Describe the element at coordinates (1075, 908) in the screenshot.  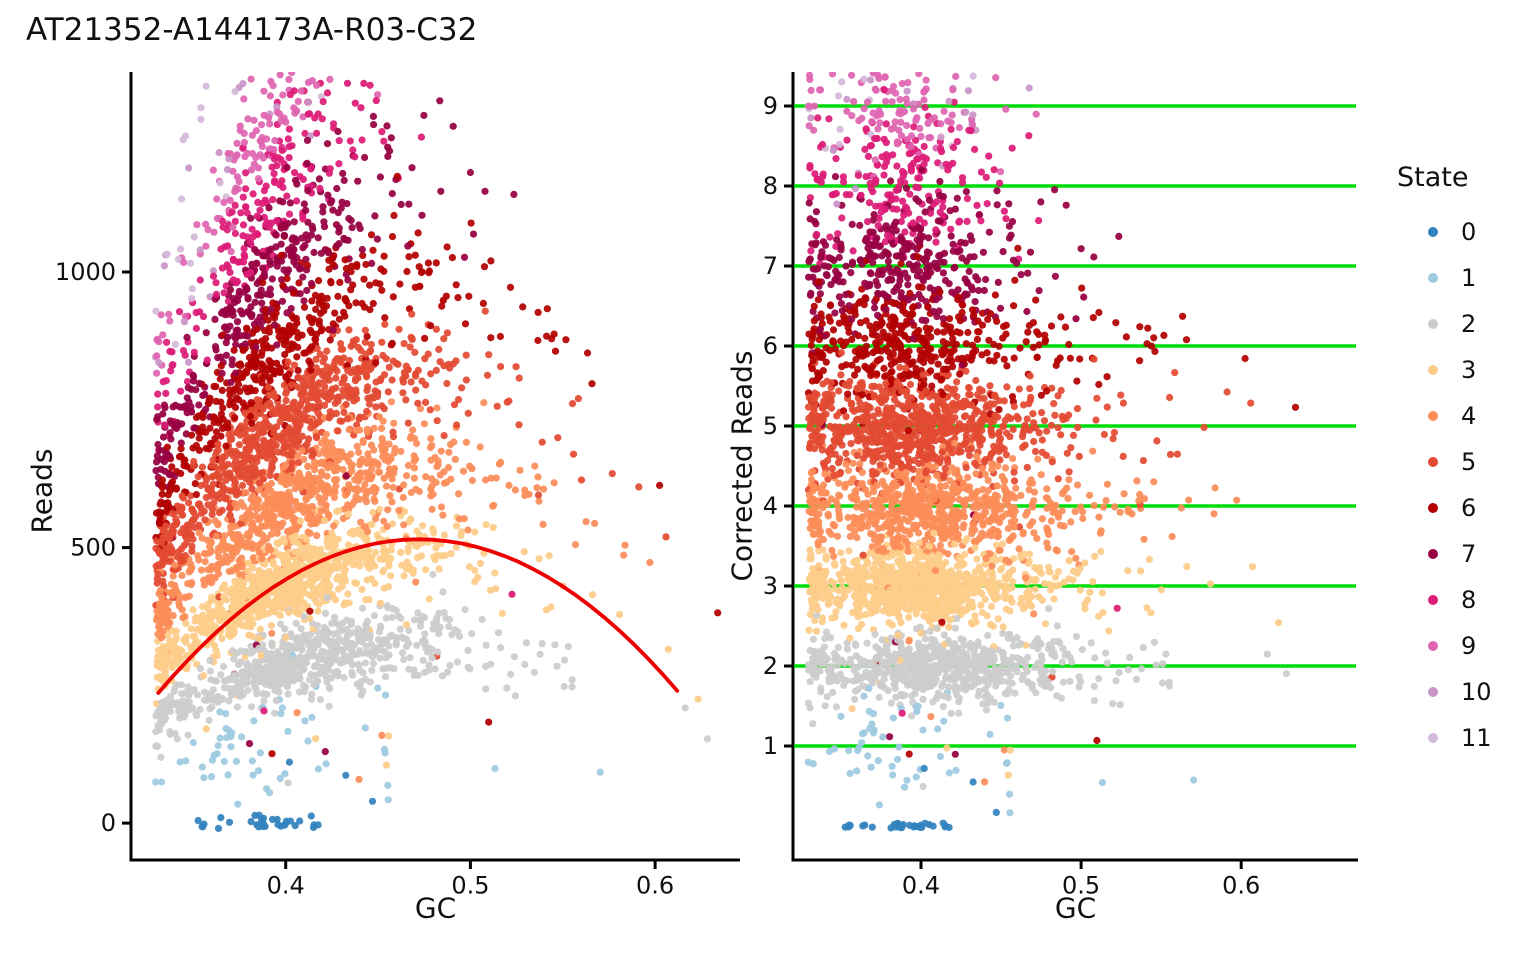
I see `x-axis-label-right: GC` at that location.